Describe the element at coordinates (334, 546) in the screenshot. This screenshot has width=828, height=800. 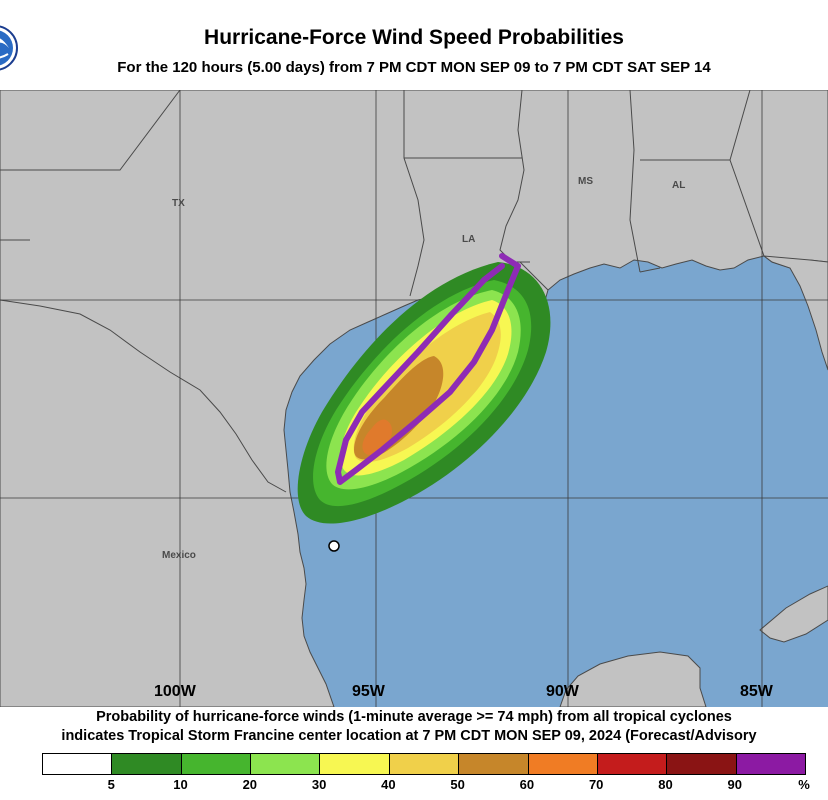
I see `storm-center-marker` at that location.